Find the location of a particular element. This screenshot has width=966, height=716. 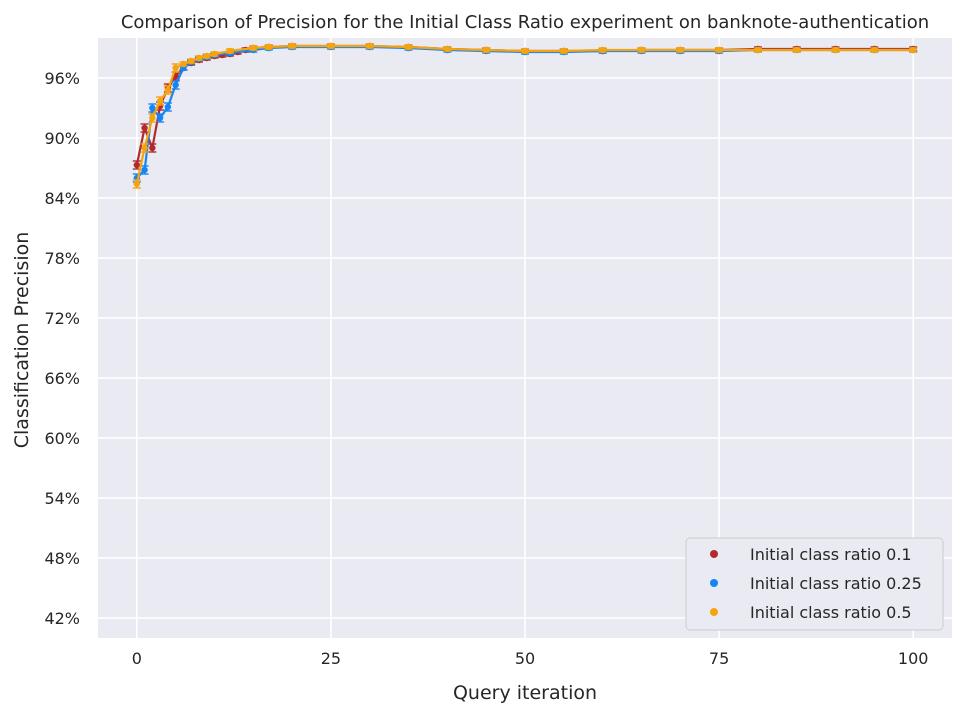

y-tick-label: 66% is located at coordinates (62, 378).